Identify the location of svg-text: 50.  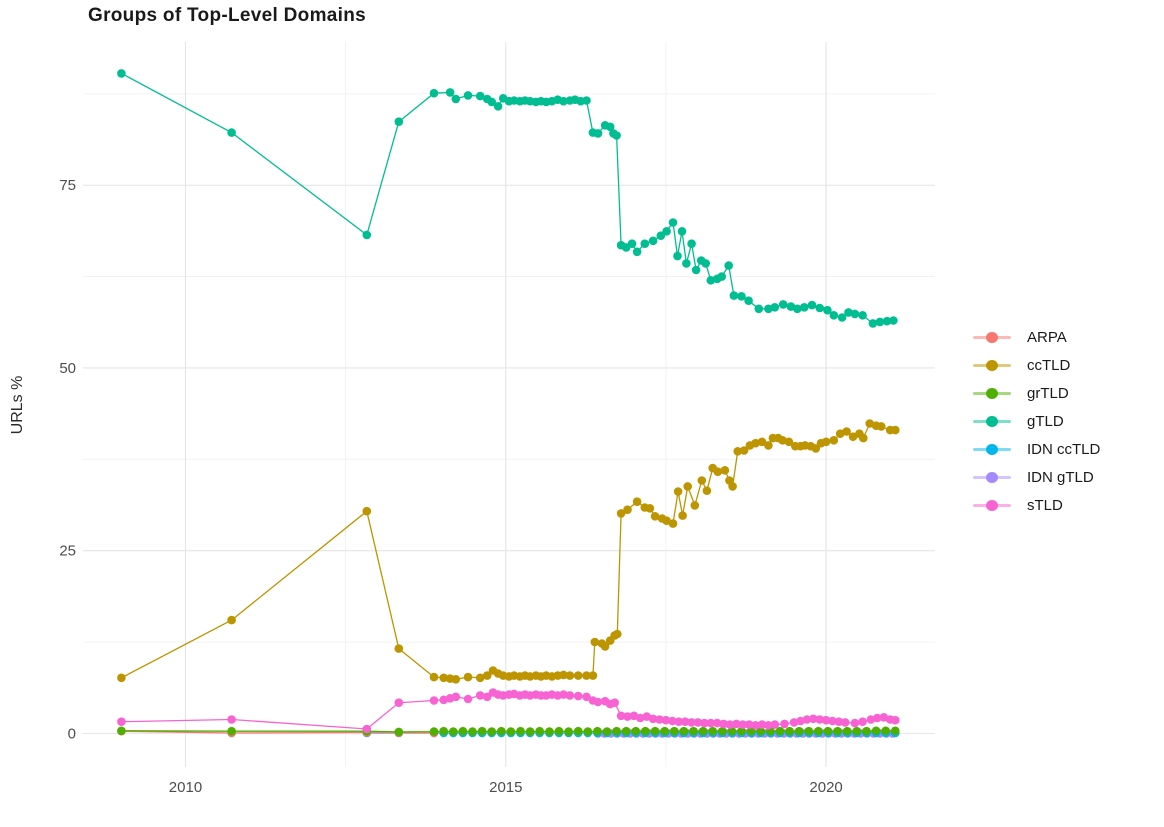
(67, 368).